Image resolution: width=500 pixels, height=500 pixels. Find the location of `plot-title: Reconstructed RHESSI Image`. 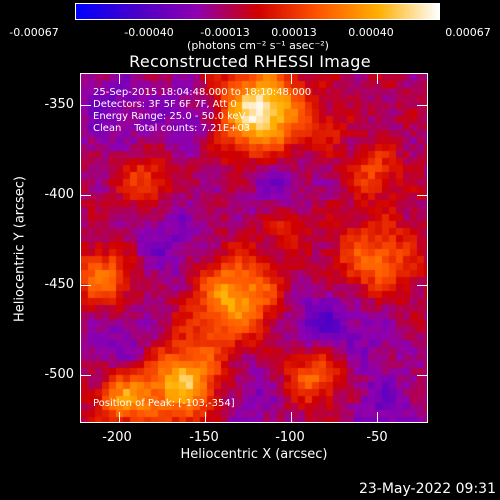

plot-title: Reconstructed RHESSI Image is located at coordinates (250, 61).